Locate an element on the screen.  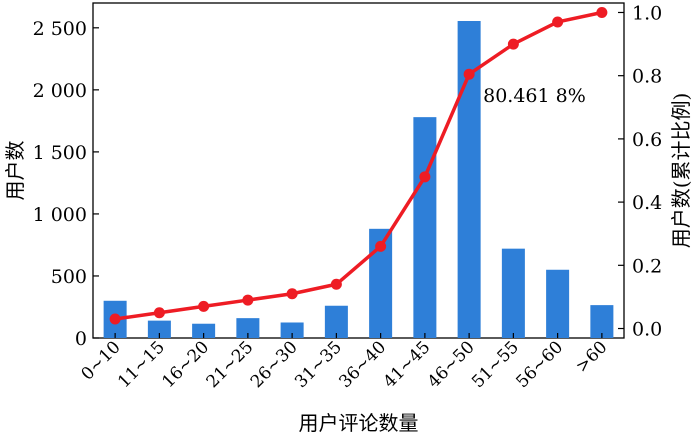
y2-tick-label: 0.6 is located at coordinates (647, 140).